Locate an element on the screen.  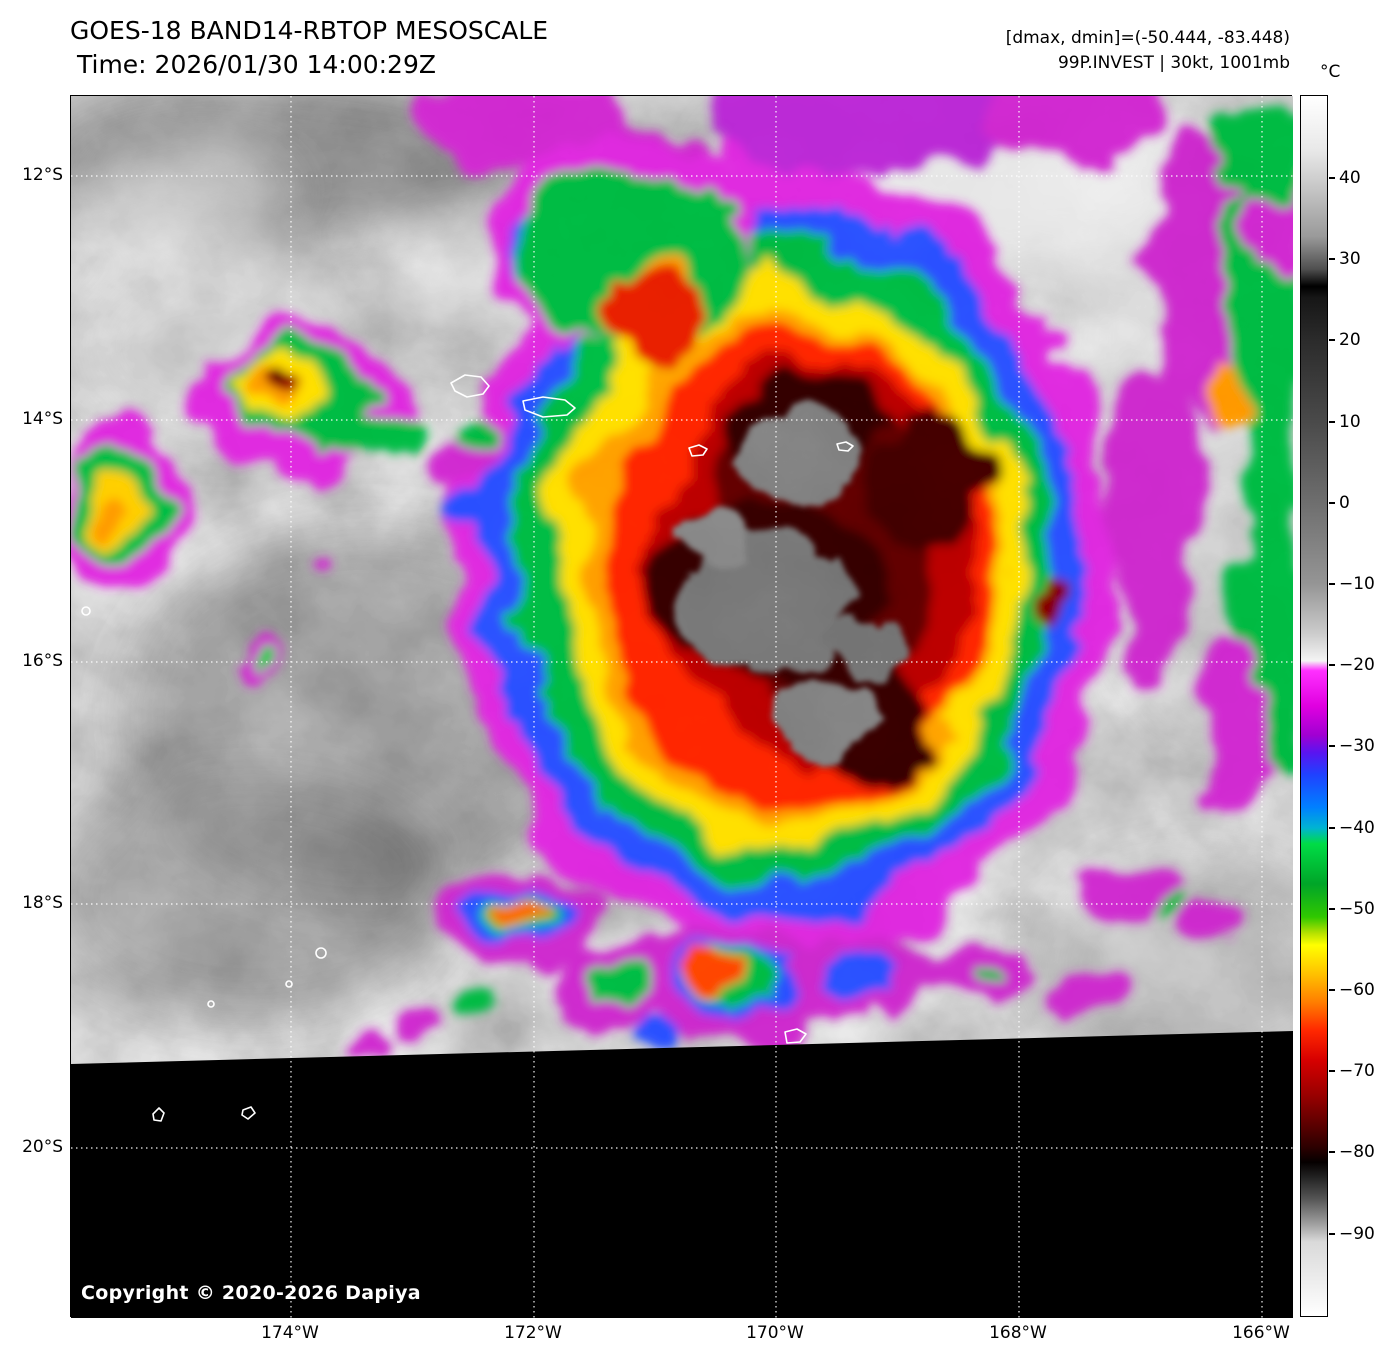
colorbar-tick-label: −30 is located at coordinates (1357, 746).